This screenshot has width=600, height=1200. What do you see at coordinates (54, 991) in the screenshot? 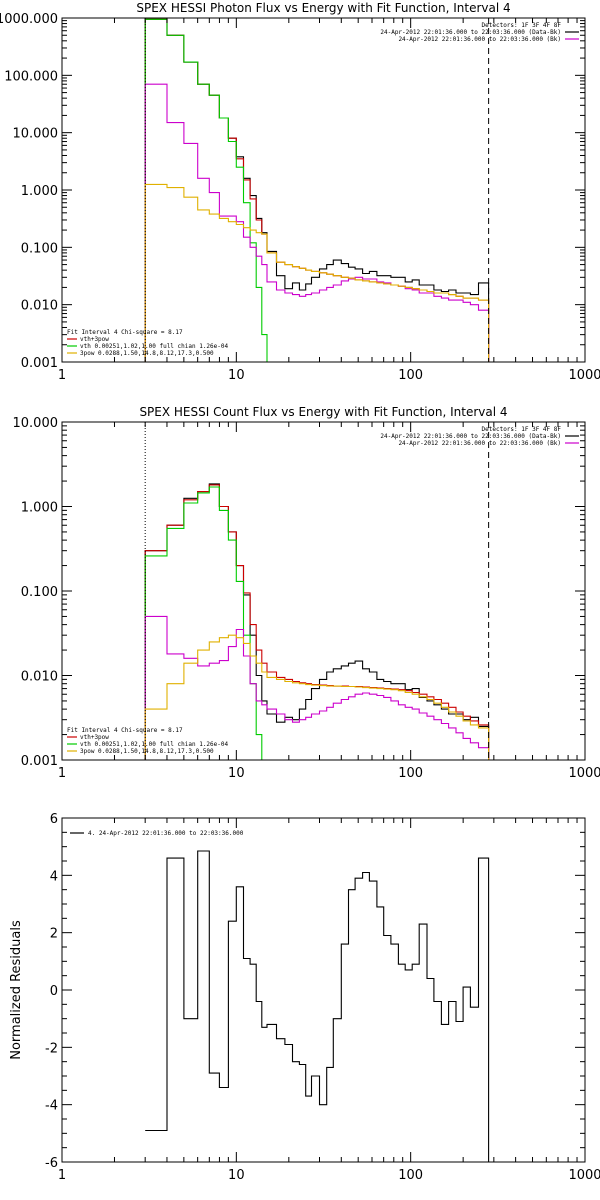
I see `y-tick-label: 0` at bounding box center [54, 991].